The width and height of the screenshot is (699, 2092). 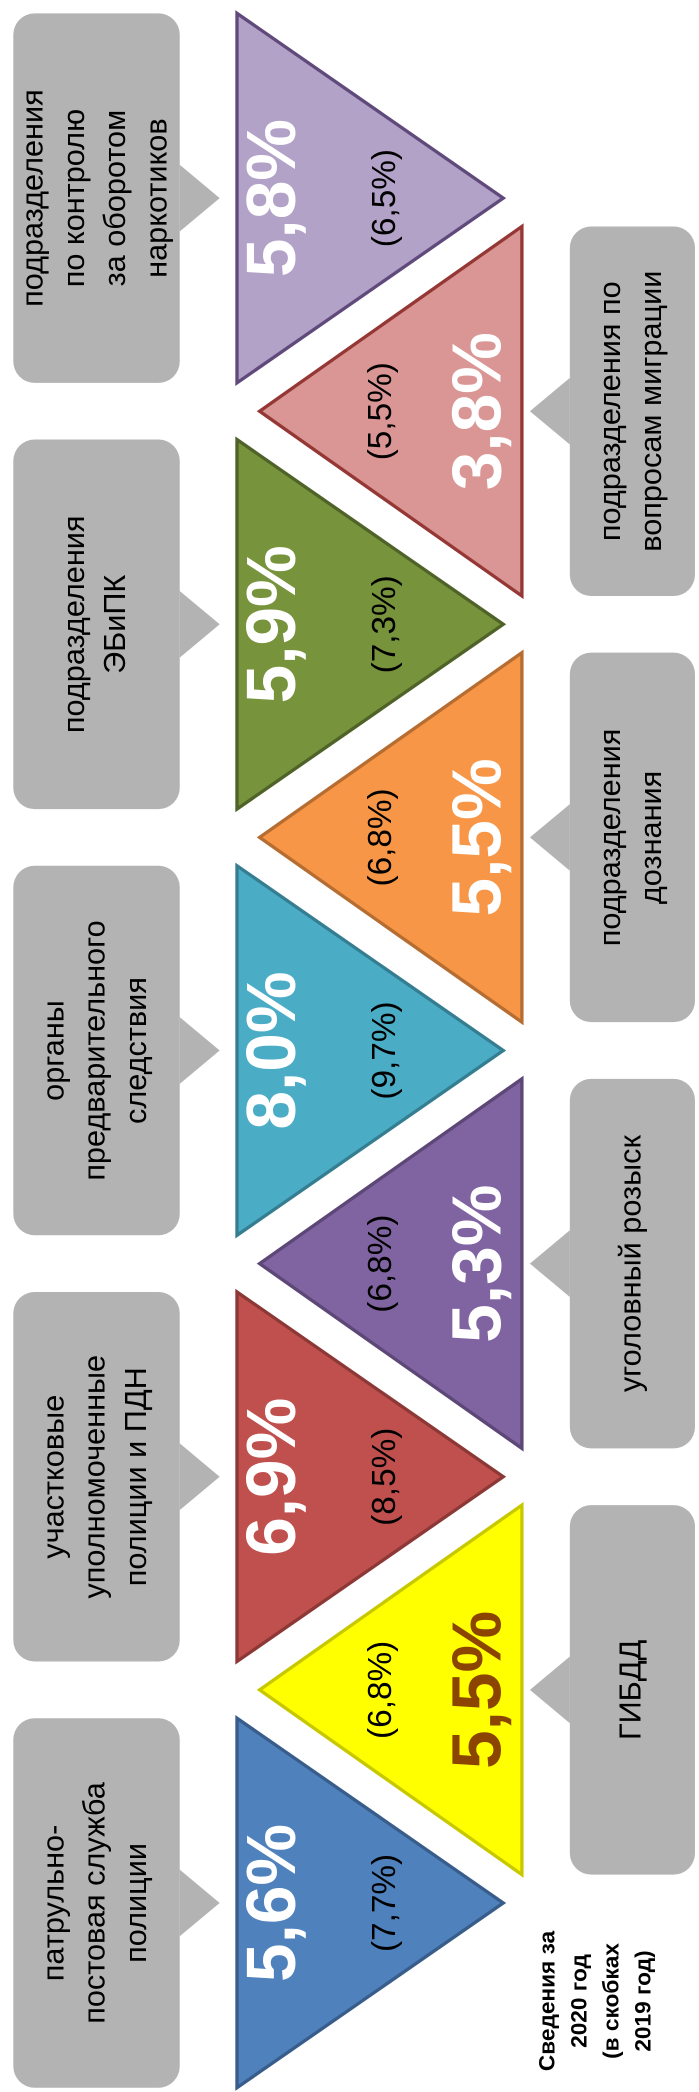 I want to click on category-label: органы, so click(x=53, y=1050).